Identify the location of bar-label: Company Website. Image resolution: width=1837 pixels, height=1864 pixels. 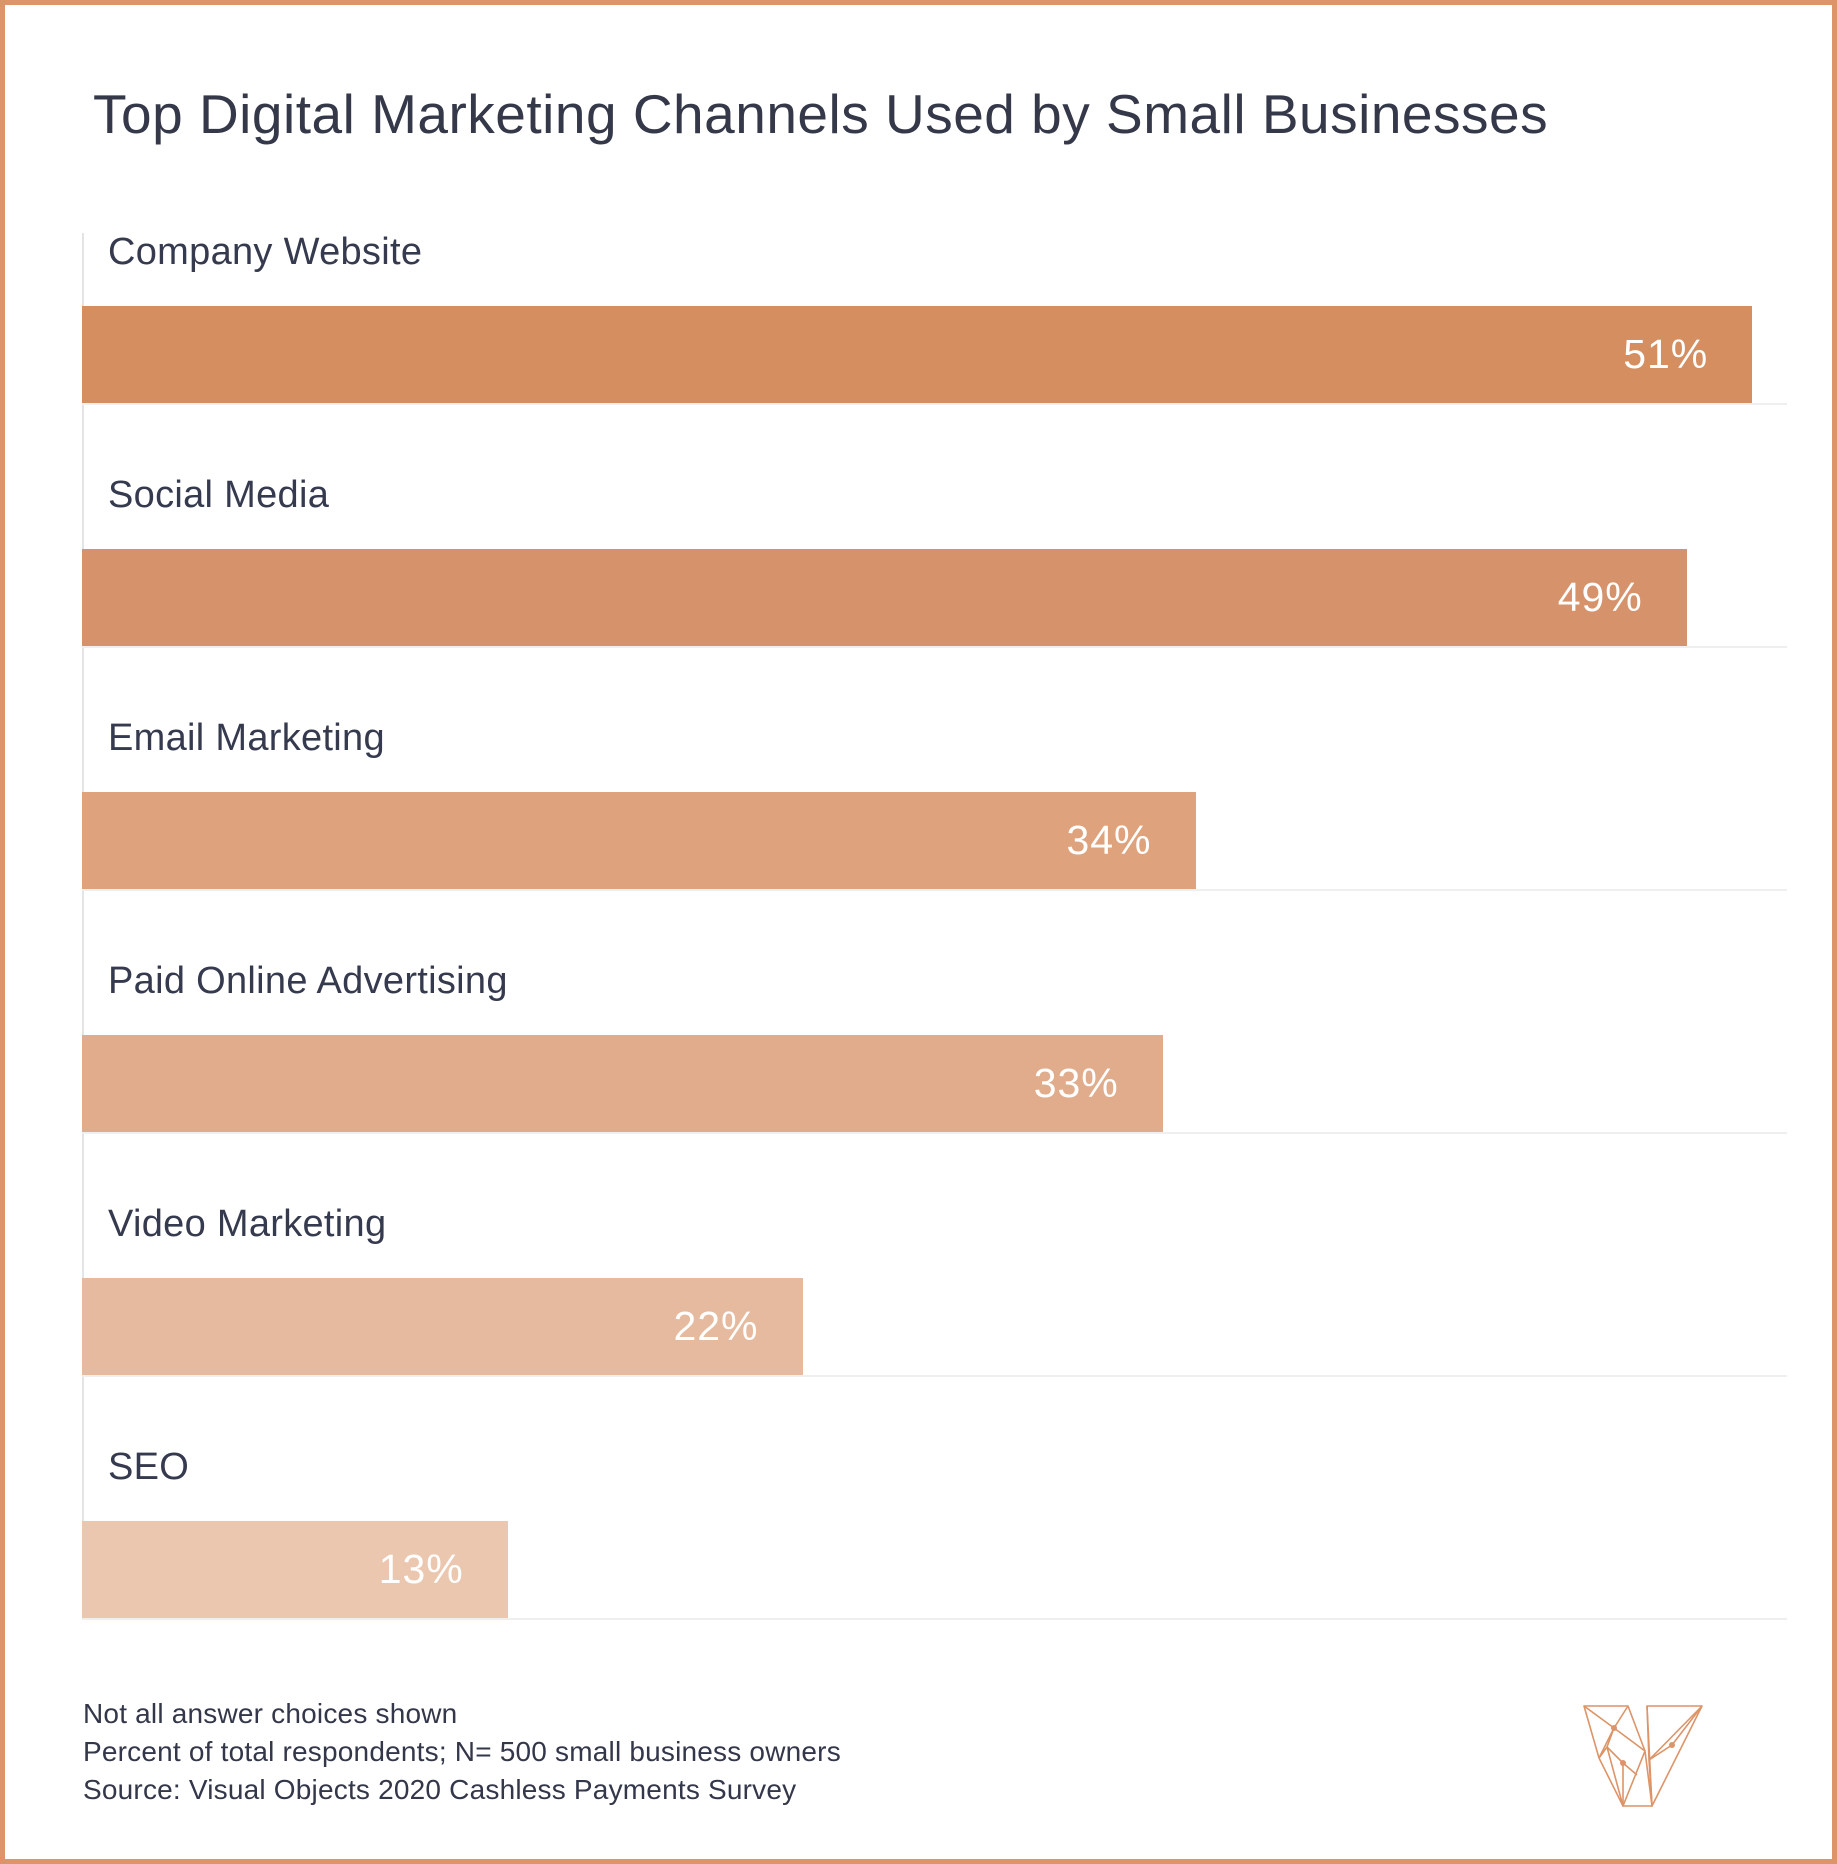
(265, 252).